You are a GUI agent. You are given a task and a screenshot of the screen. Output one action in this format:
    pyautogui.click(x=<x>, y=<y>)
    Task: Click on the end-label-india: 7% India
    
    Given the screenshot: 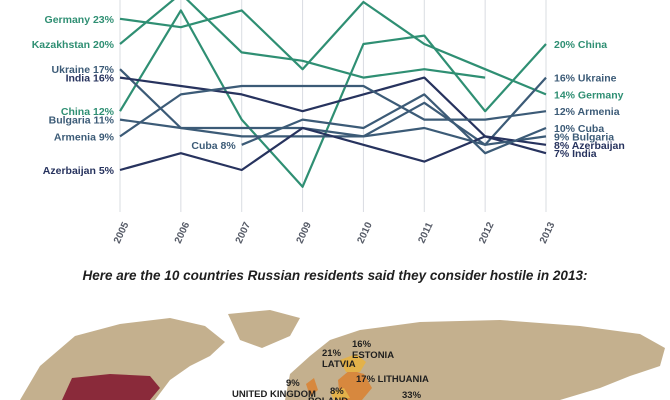 What is the action you would take?
    pyautogui.click(x=575, y=154)
    